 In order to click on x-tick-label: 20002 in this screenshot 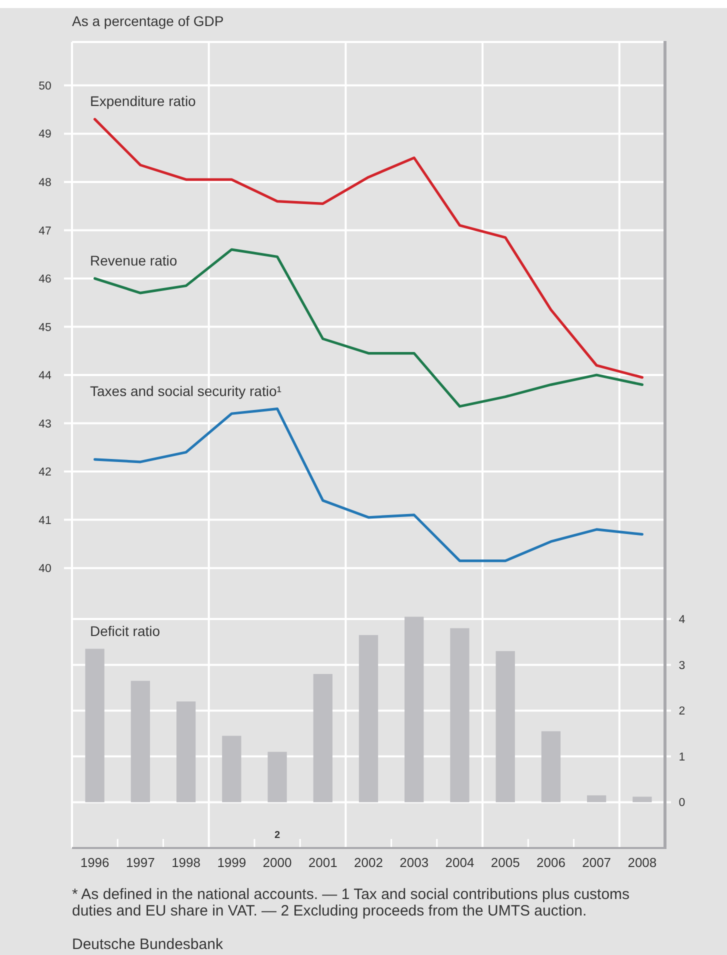, I will do `click(277, 850)`.